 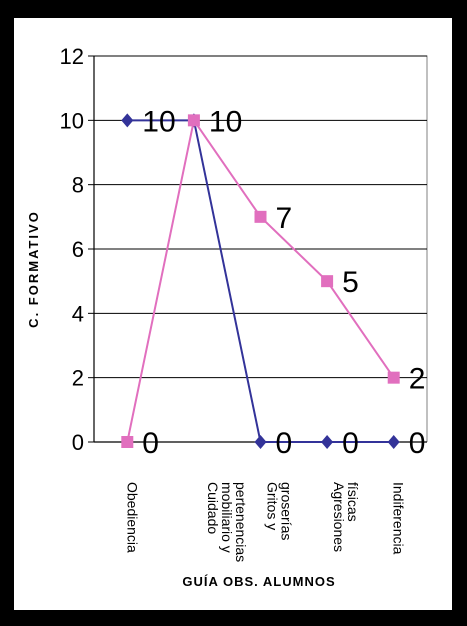 I want to click on y-tick-label: 12, so click(x=72, y=56).